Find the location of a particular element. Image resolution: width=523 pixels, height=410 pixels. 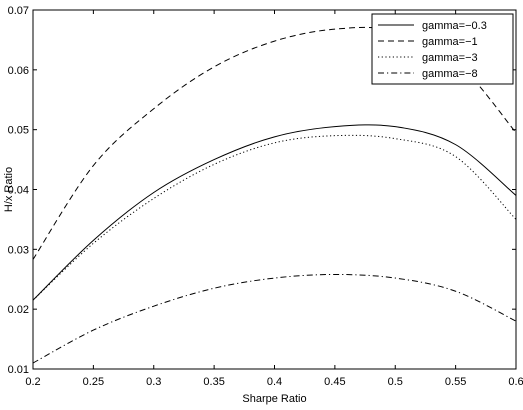

legend-label: gamma=−1 is located at coordinates (450, 42).